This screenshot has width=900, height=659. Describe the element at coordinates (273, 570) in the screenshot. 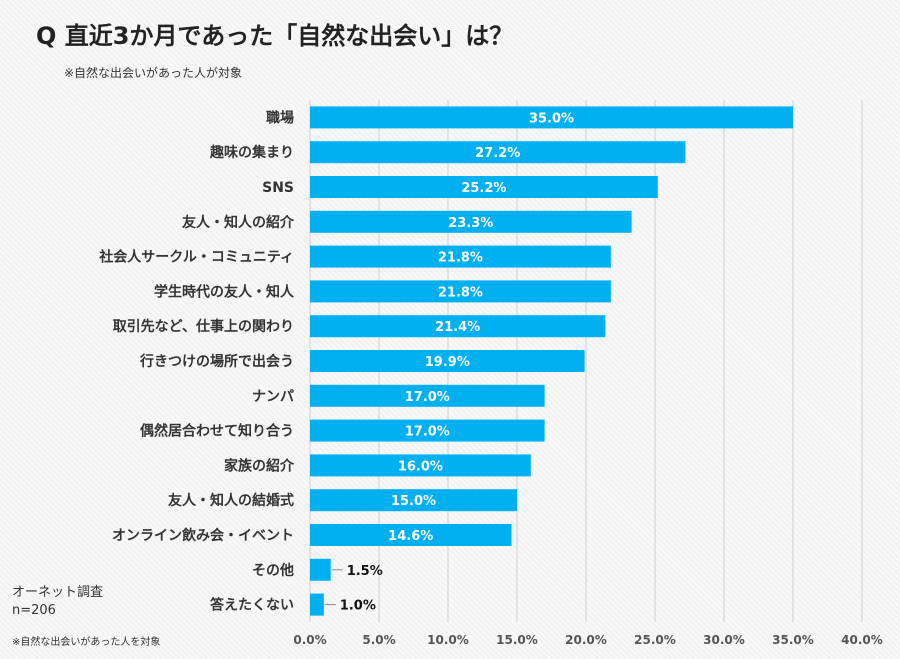

I see `category-label: その他` at that location.